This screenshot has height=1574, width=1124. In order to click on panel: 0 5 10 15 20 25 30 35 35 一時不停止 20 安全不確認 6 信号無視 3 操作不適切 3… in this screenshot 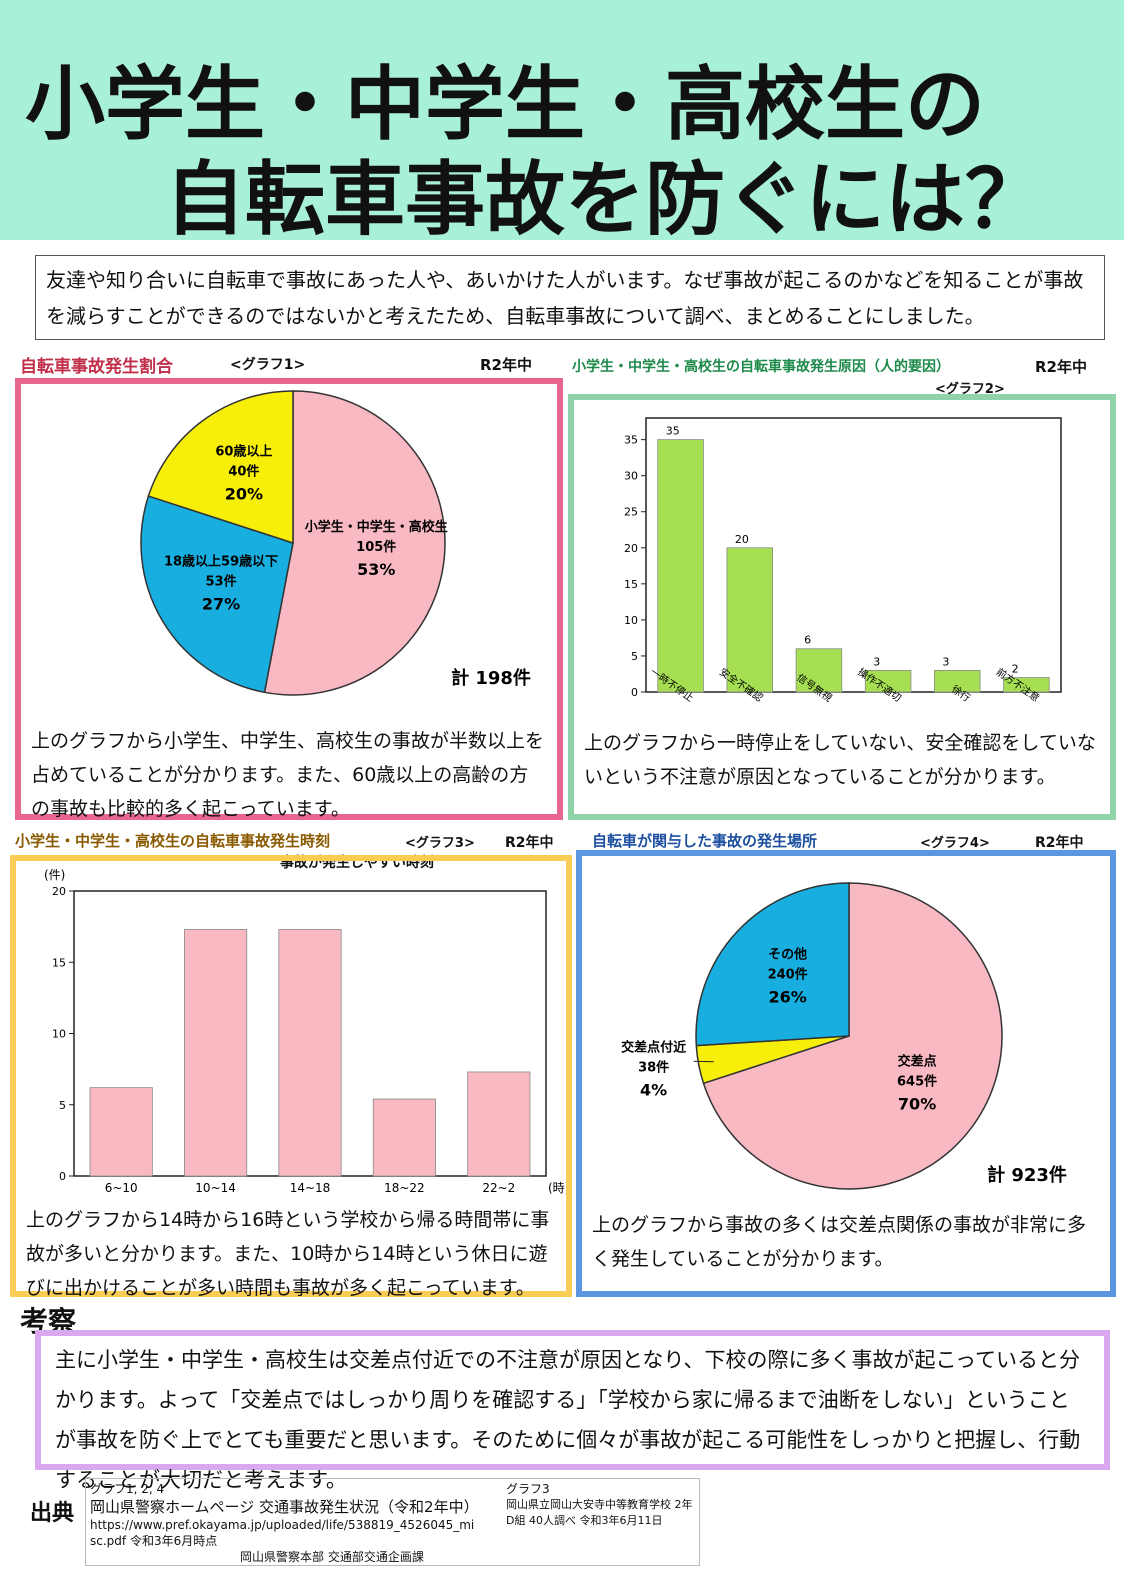, I will do `click(842, 607)`.